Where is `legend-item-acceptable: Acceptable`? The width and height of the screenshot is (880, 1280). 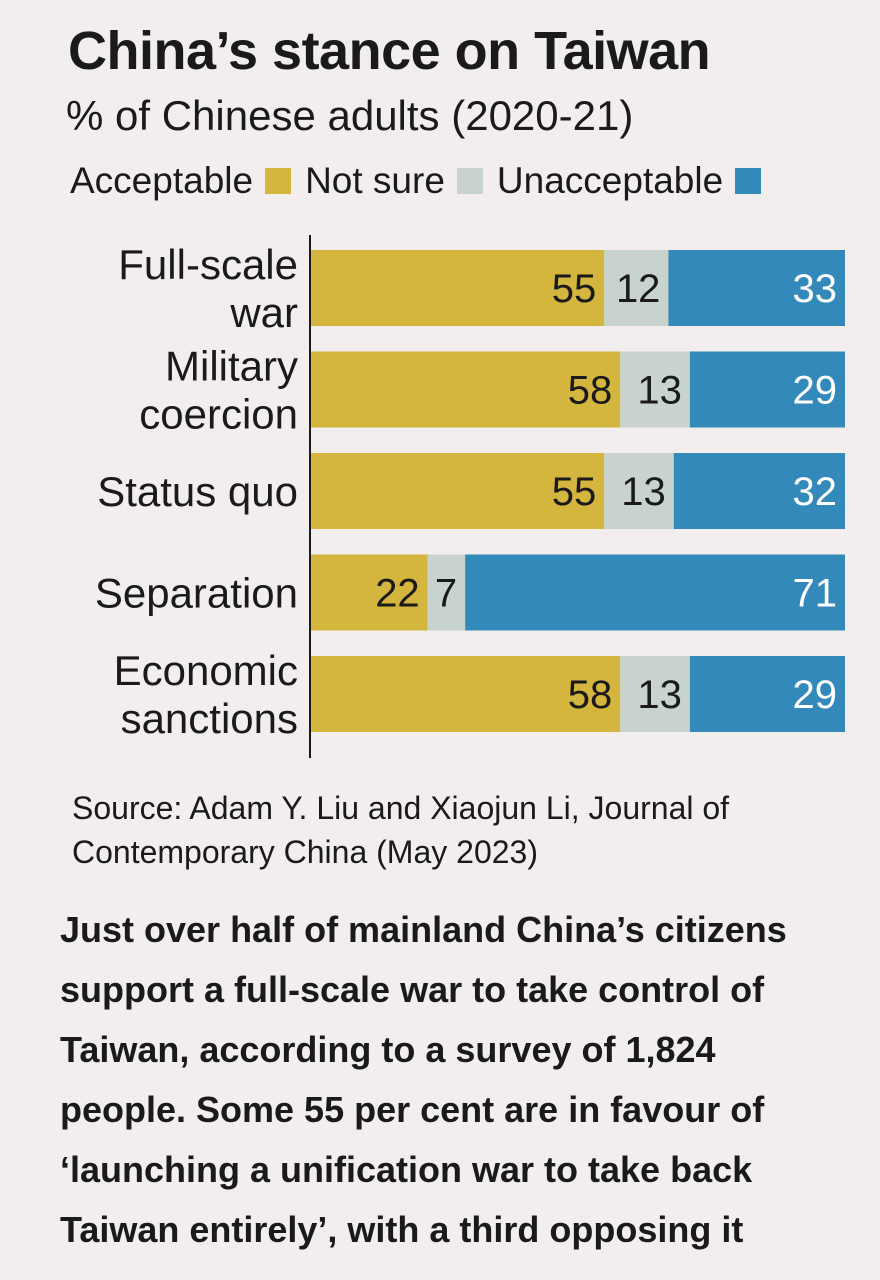 legend-item-acceptable: Acceptable is located at coordinates (181, 181).